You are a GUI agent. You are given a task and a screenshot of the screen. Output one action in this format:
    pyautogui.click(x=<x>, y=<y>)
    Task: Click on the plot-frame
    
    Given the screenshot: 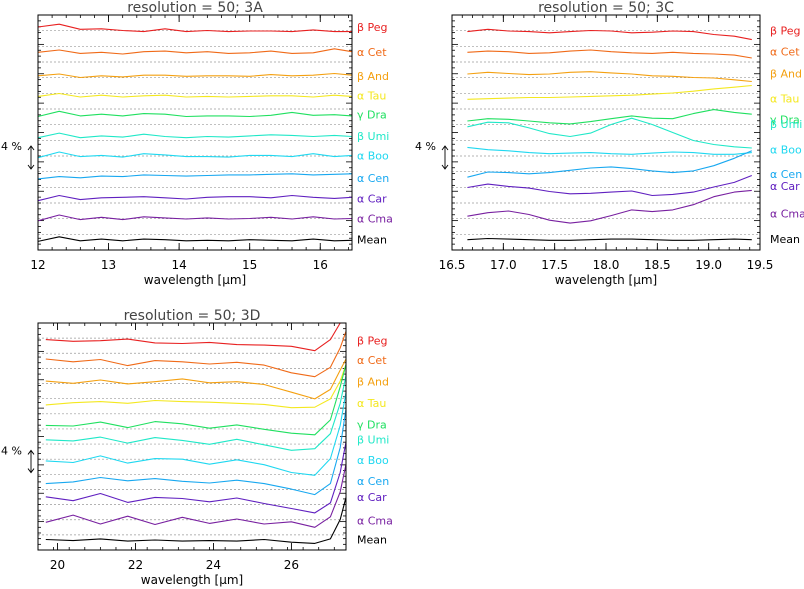 What is the action you would take?
    pyautogui.click(x=192, y=436)
    